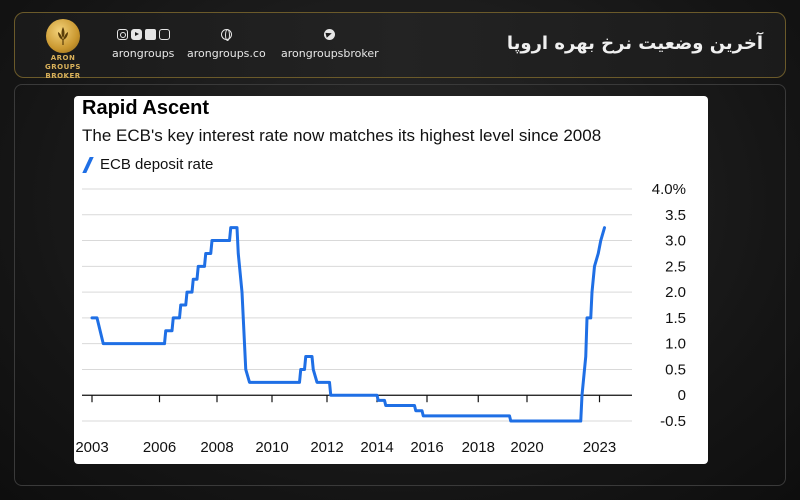  Describe the element at coordinates (136, 34) in the screenshot. I see `youtube-icon` at that location.